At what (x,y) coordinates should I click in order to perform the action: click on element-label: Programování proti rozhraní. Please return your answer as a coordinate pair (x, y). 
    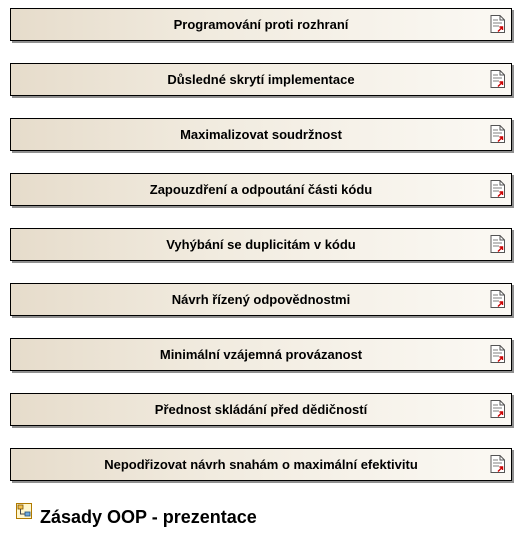
    Looking at the image, I should click on (261, 24).